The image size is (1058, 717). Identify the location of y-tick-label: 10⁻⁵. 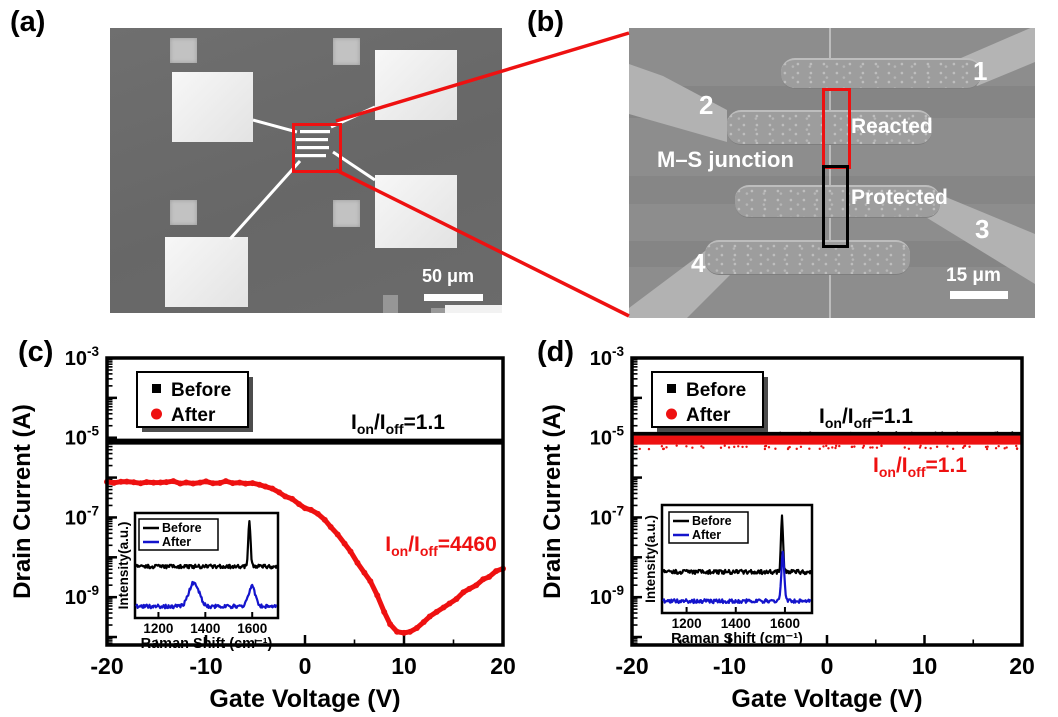
(607, 437).